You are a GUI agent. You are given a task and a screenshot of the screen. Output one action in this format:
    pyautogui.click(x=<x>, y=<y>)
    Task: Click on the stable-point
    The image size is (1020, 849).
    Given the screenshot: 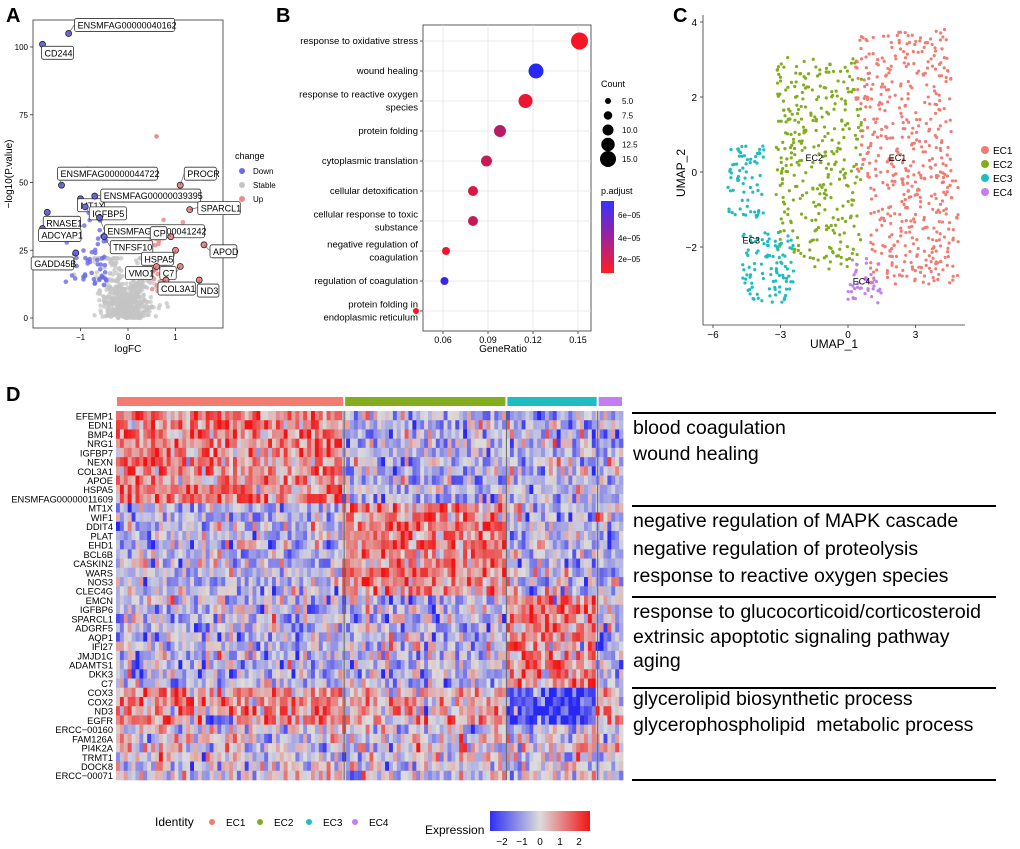 What is the action you would take?
    pyautogui.click(x=115, y=258)
    